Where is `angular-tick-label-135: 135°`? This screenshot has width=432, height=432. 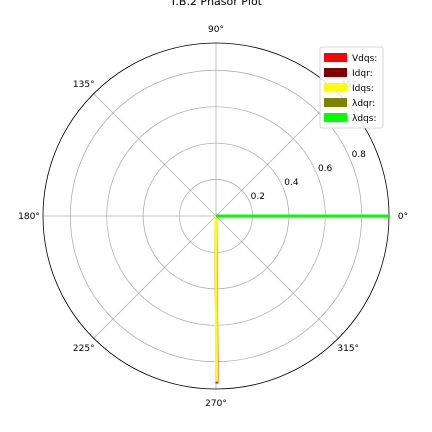 angular-tick-label-135: 135° is located at coordinates (84, 85).